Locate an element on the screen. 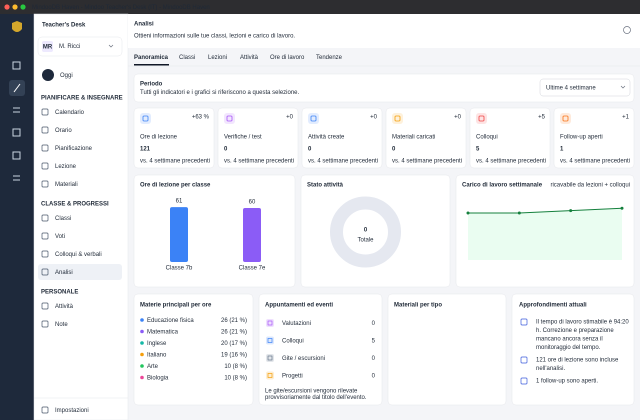  materials-card is located at coordinates (447, 349).